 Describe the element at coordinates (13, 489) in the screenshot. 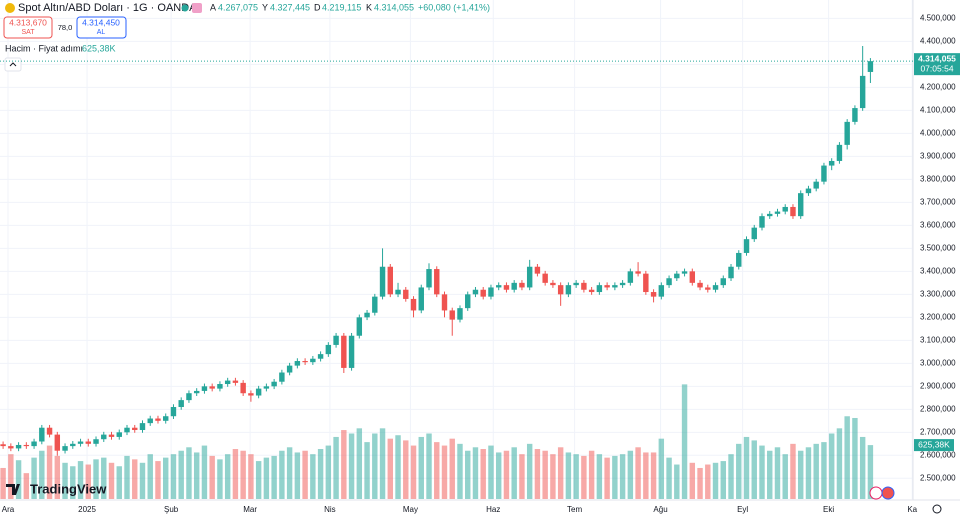

I see `logo-icon` at that location.